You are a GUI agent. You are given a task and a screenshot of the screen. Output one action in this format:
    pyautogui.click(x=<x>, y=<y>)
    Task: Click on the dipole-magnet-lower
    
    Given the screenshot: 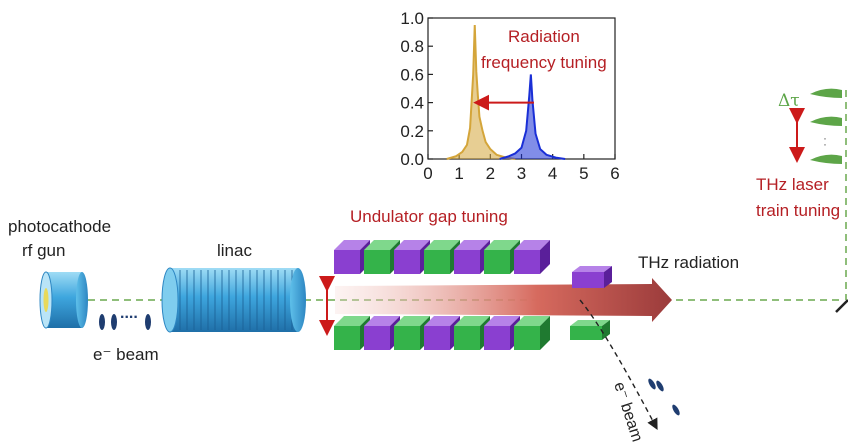 What is the action you would take?
    pyautogui.click(x=590, y=330)
    